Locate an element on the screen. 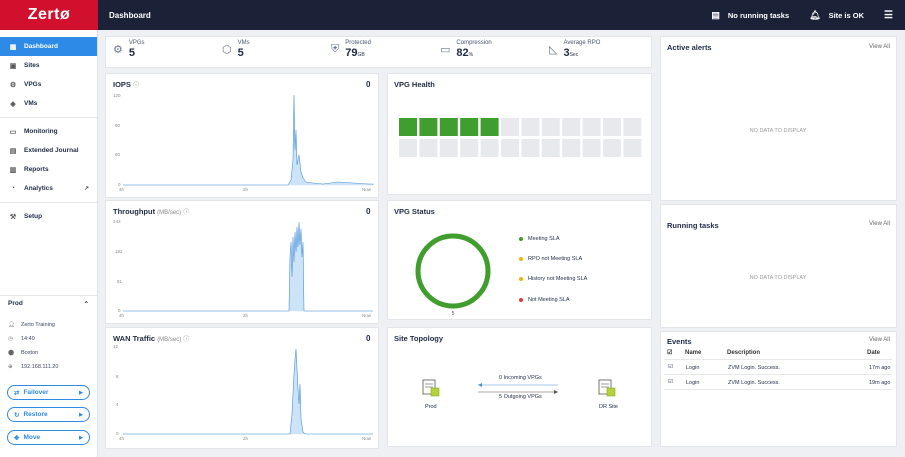  x-tick: Now is located at coordinates (367, 315).